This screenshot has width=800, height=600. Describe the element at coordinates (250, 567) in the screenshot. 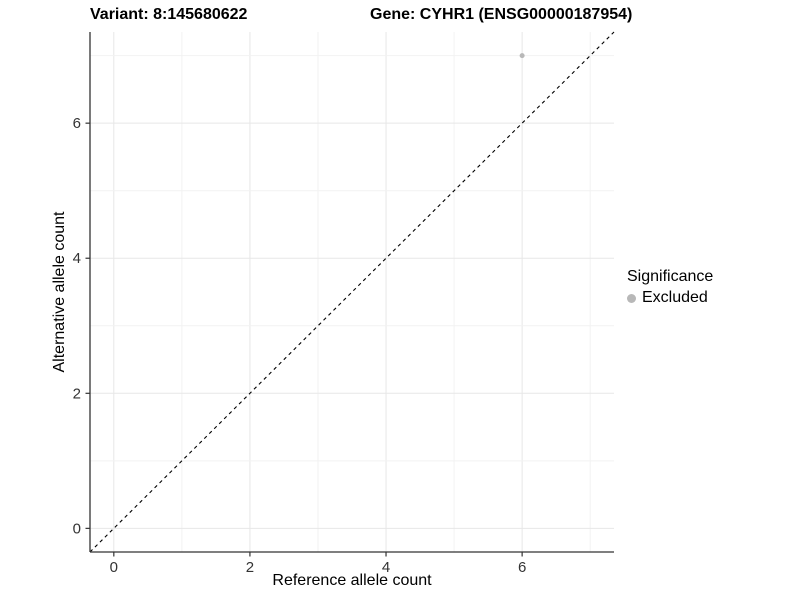

I see `x-tick-label: 2` at that location.